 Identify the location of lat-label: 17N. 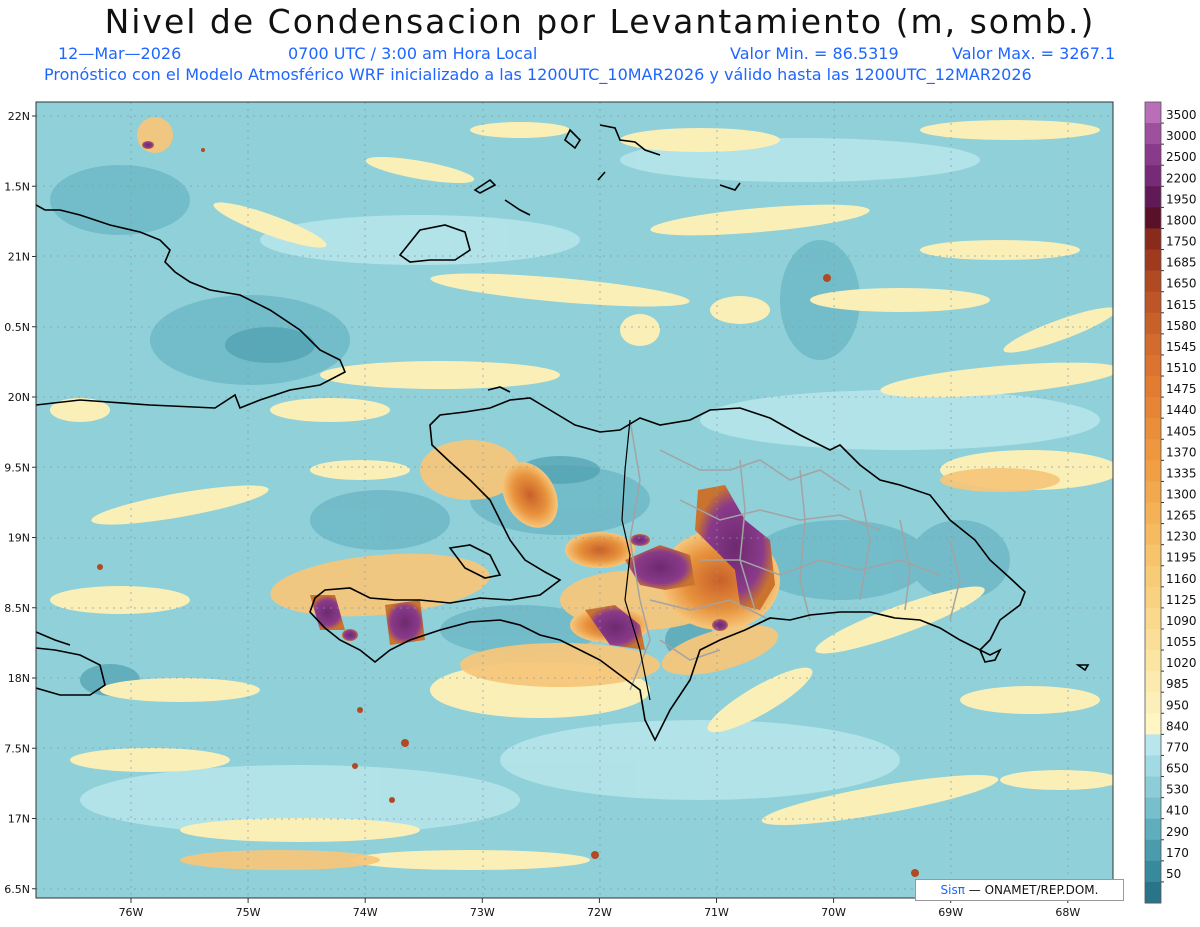
(19, 819).